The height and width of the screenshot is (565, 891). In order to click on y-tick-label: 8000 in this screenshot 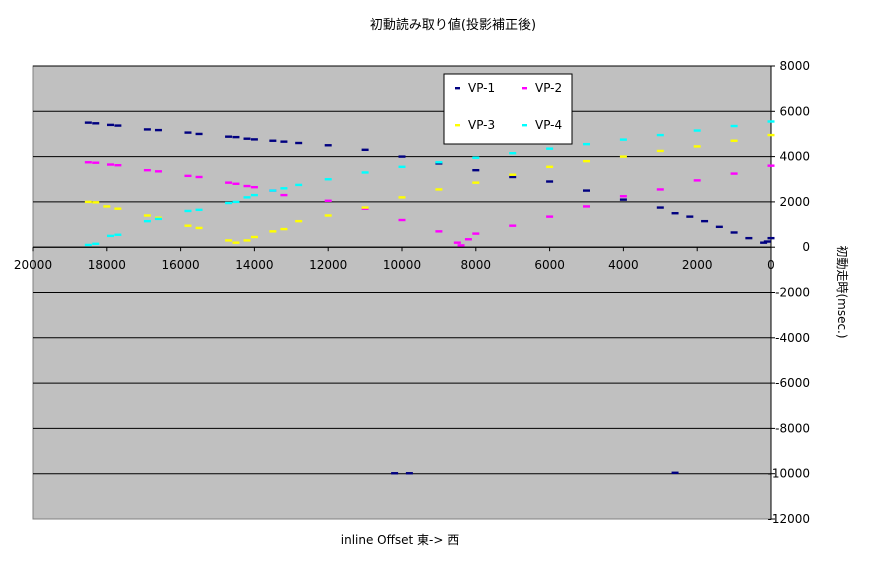, I will do `click(794, 66)`.